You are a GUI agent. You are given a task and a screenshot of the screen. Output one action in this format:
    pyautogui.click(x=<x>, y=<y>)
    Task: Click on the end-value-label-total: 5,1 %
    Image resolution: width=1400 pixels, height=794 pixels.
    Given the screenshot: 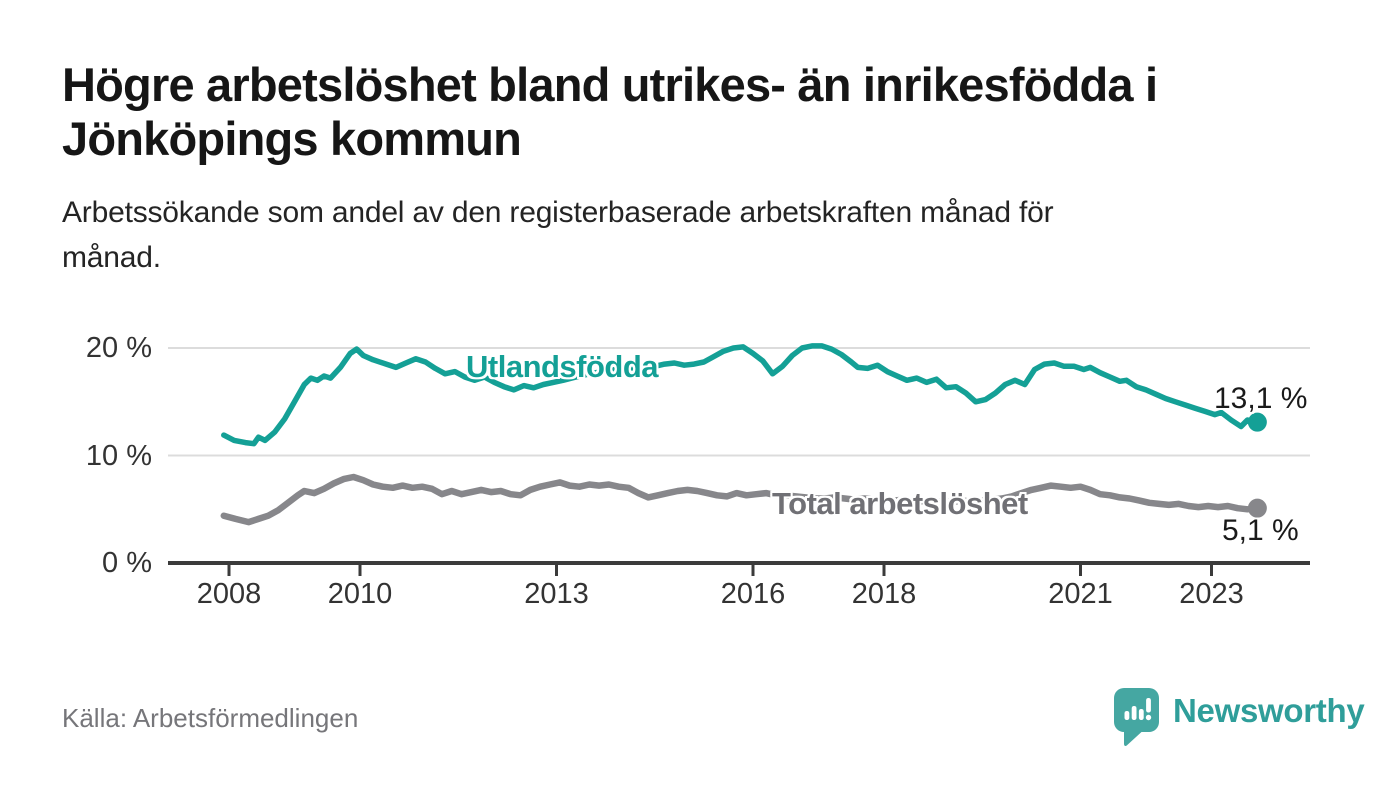 What is the action you would take?
    pyautogui.click(x=1260, y=530)
    